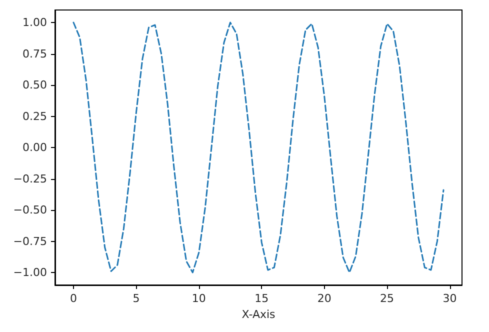 The width and height of the screenshot is (489, 332). What do you see at coordinates (259, 314) in the screenshot?
I see `x-axis-title: X-Axis` at bounding box center [259, 314].